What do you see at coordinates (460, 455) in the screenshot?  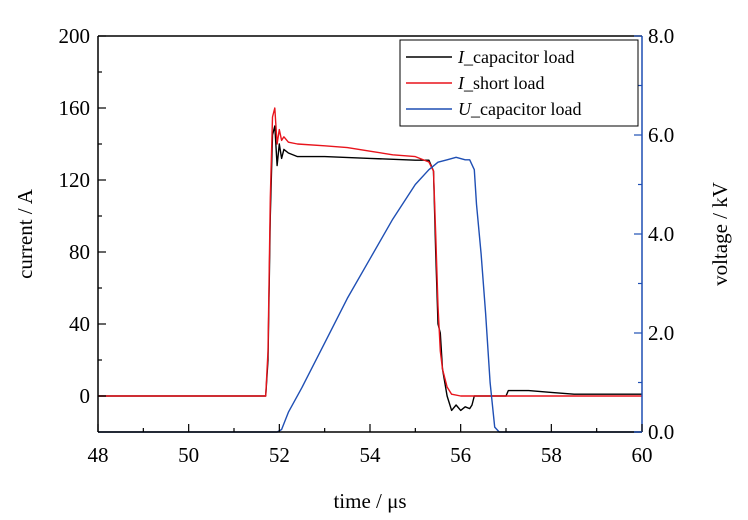 I see `x-tick-label: 56` at bounding box center [460, 455].